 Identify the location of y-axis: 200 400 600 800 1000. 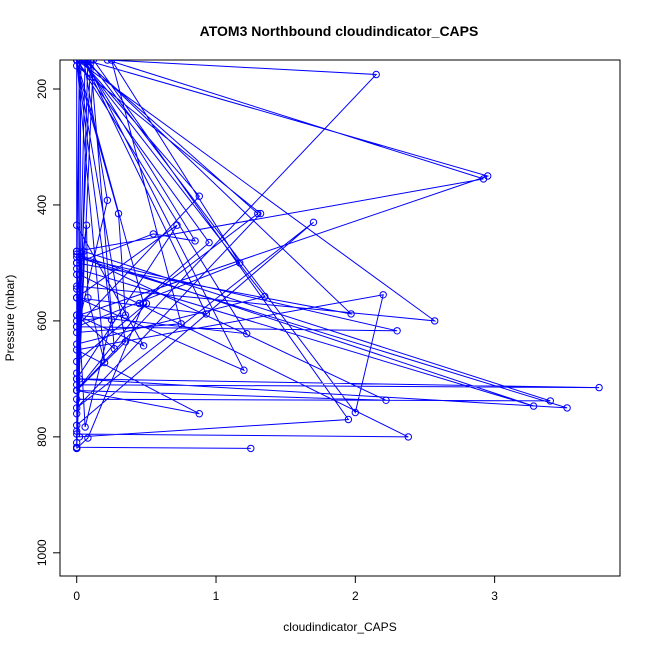
(48, 322).